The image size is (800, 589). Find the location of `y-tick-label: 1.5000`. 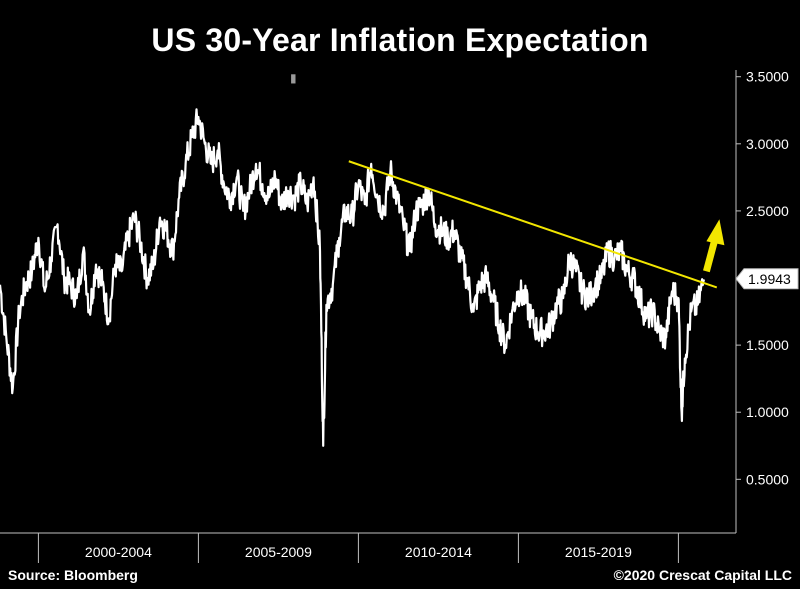

y-tick-label: 1.5000 is located at coordinates (767, 345).